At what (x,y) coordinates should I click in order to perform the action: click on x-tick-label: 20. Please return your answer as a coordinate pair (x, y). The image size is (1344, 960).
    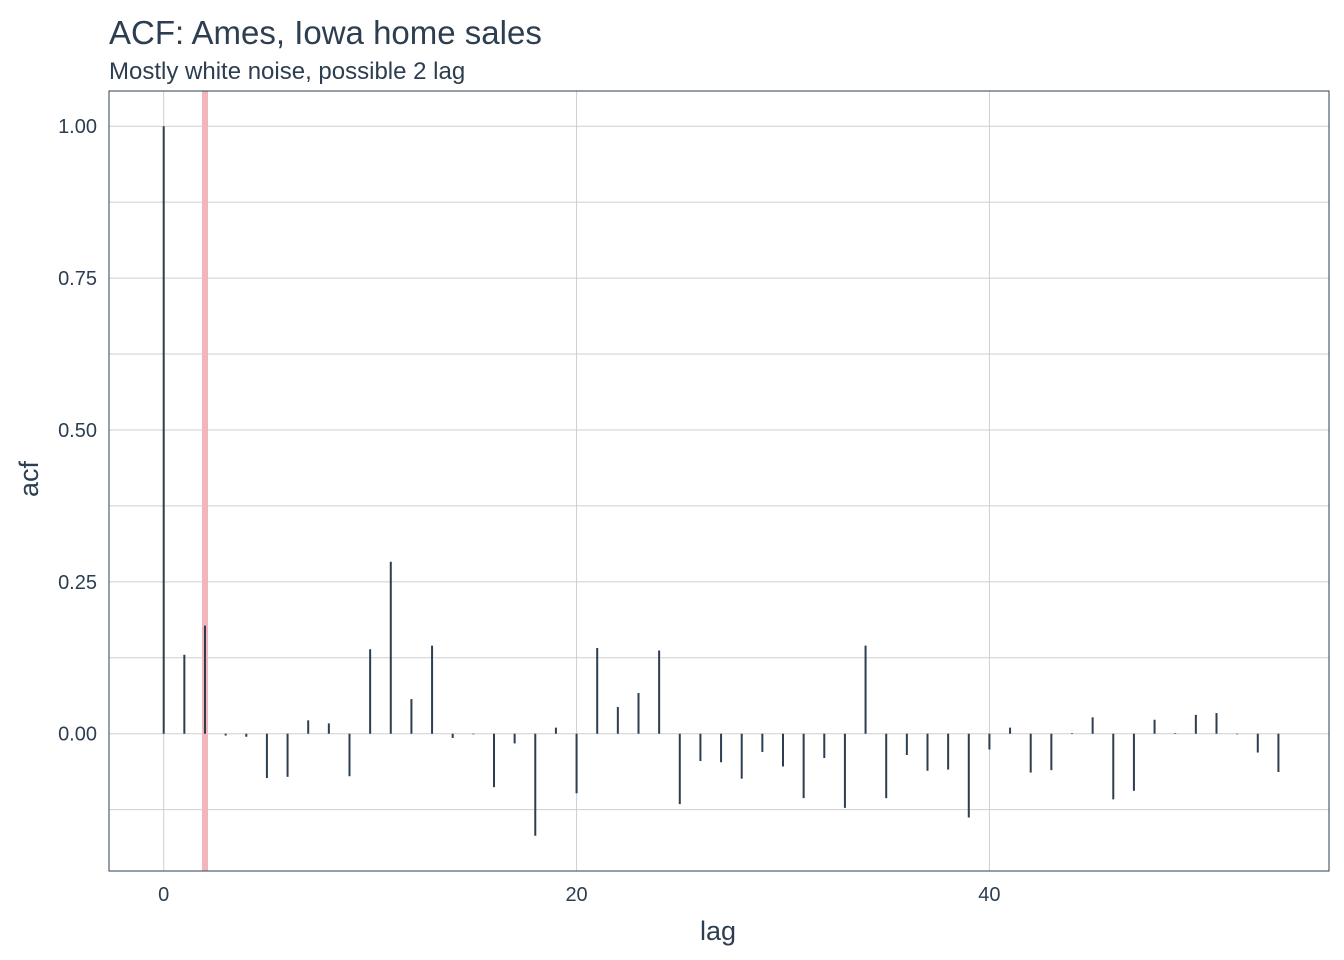
    Looking at the image, I should click on (576, 895).